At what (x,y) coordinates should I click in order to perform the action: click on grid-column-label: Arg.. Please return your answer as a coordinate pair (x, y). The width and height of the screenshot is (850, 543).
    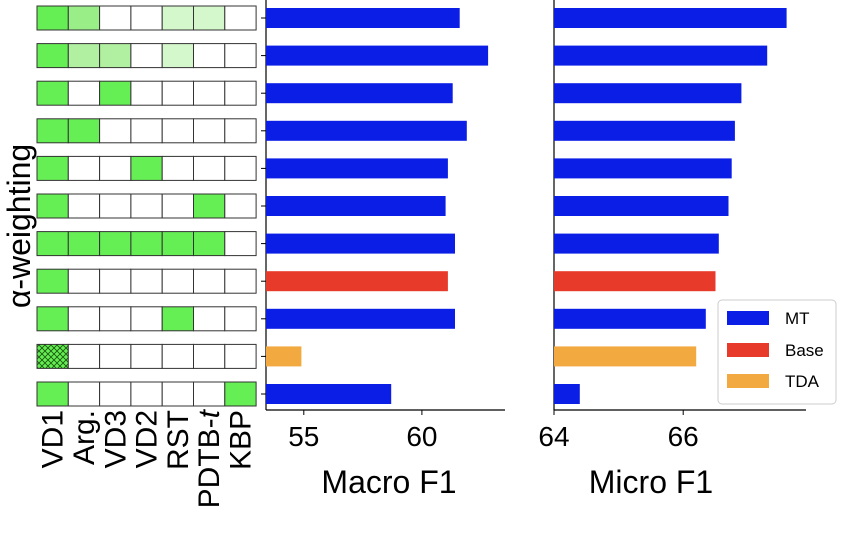
    Looking at the image, I should click on (84, 437).